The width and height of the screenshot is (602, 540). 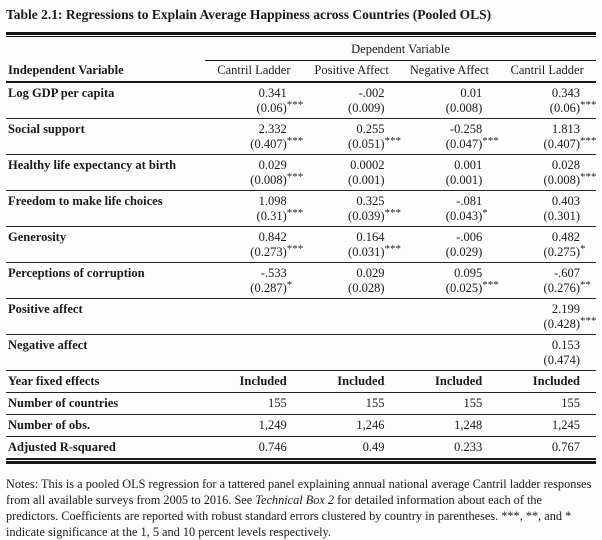 I want to click on coef-cell: -.533 (0.287) *, so click(x=254, y=280).